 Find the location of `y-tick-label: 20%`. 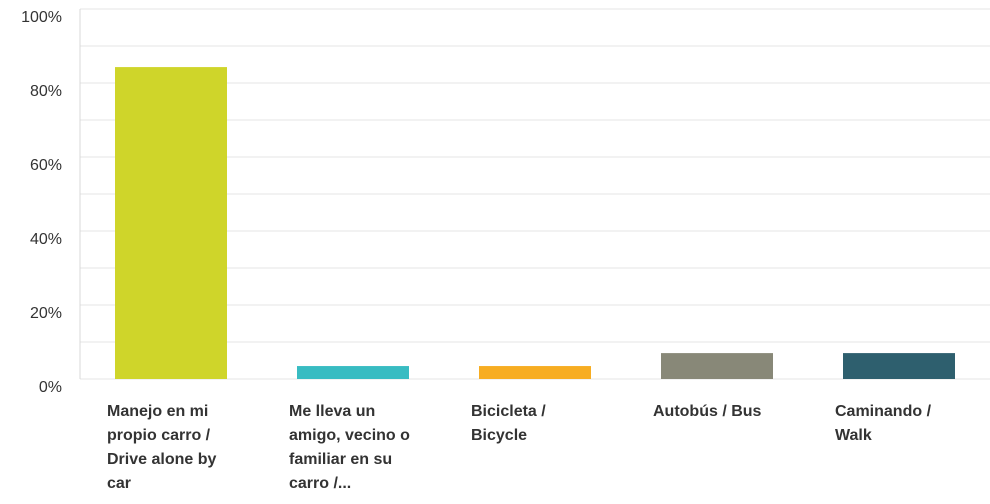

y-tick-label: 20% is located at coordinates (46, 313).